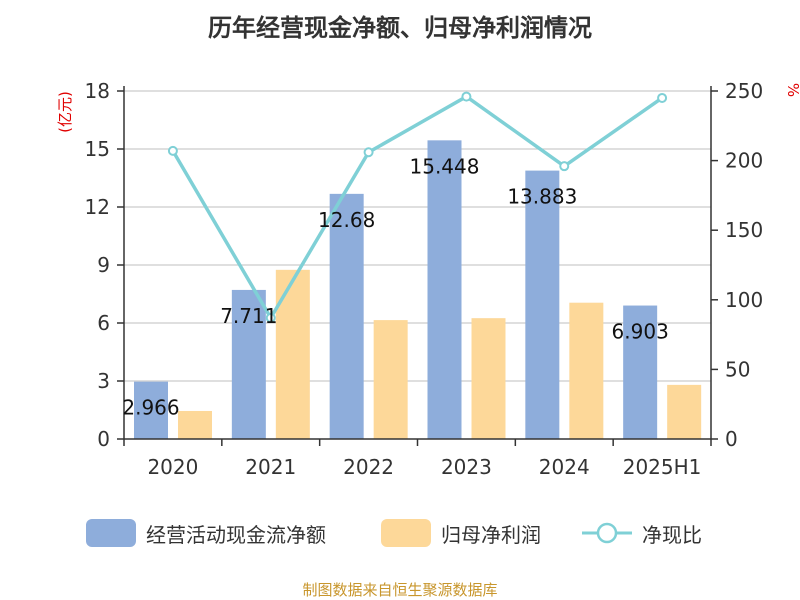 This screenshot has width=800, height=600. I want to click on data-label-operating-cash-flow: 6.903, so click(640, 332).